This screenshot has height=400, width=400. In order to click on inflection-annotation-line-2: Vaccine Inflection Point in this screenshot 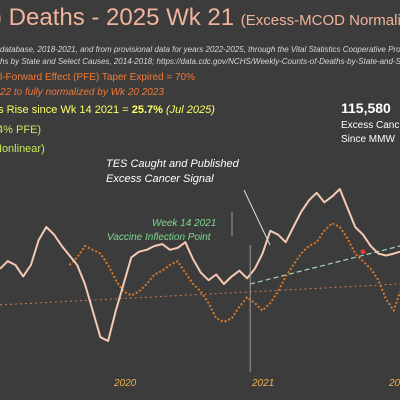, I will do `click(159, 237)`.